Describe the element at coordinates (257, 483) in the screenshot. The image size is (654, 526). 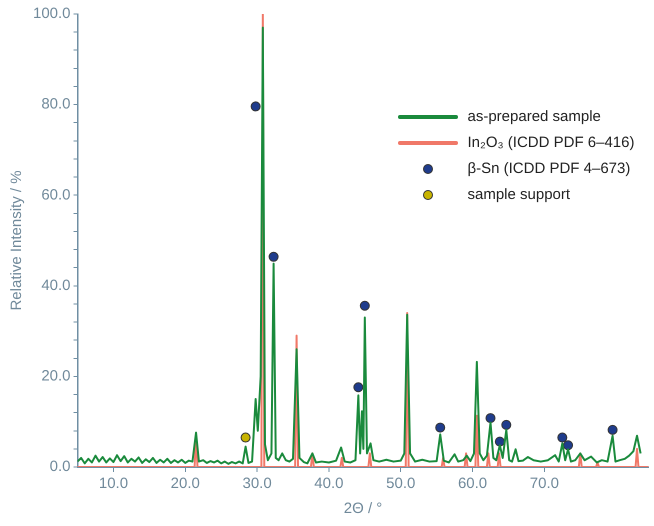
I see `x-tick-label: 30.0` at that location.